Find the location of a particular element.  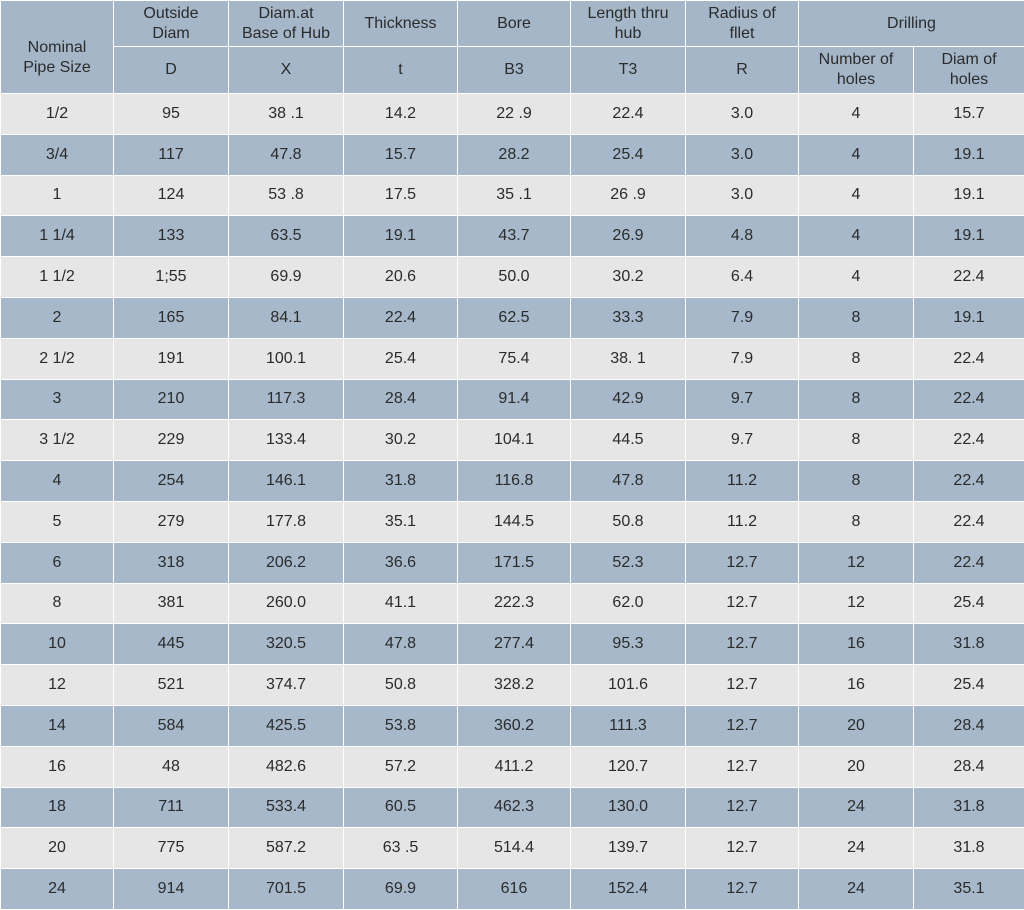

table-cell: 24 is located at coordinates (856, 807).